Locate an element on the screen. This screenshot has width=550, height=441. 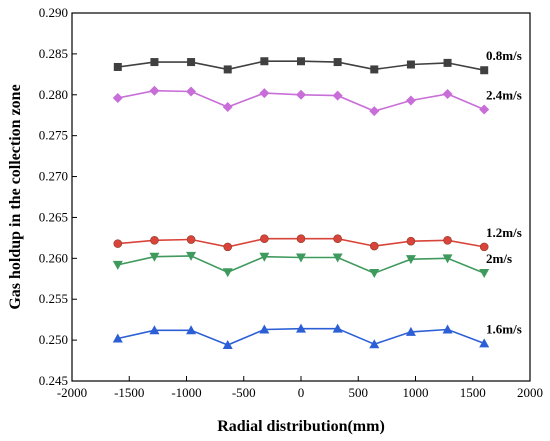
y-axis-title: Gas holdup in the collection zone is located at coordinates (15, 196).